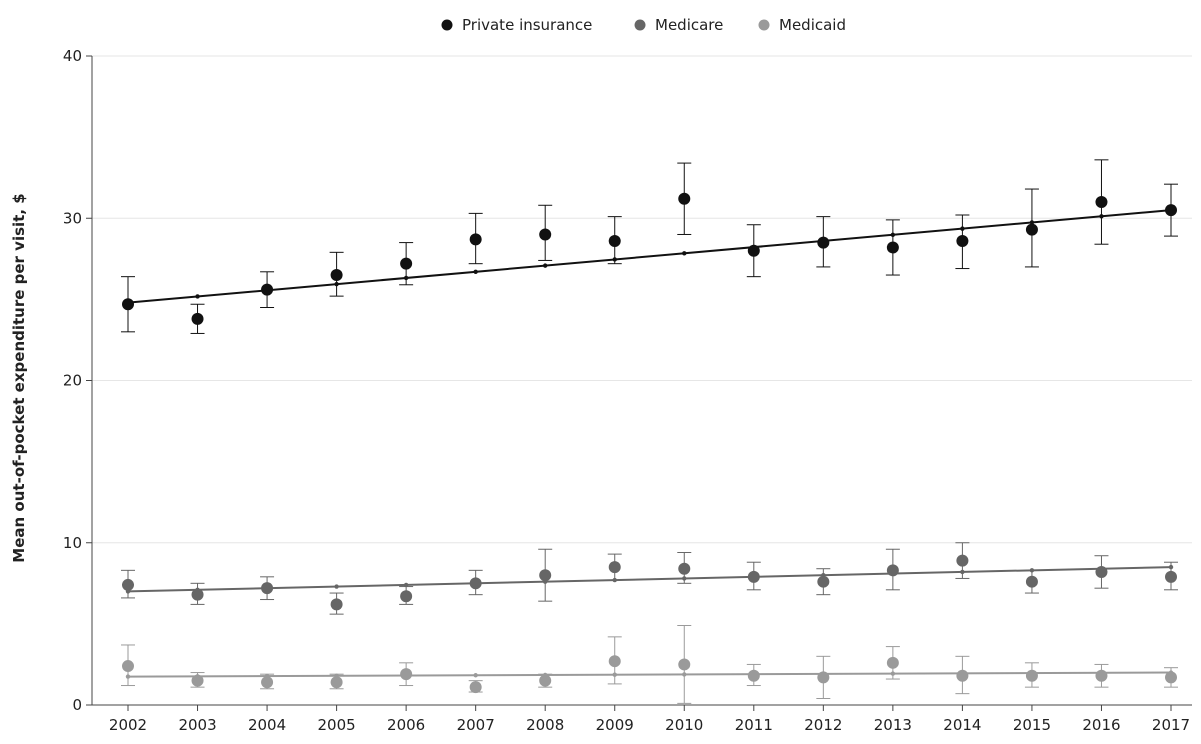 The height and width of the screenshot is (744, 1201). I want to click on x-tick-label: 2006, so click(406, 725).